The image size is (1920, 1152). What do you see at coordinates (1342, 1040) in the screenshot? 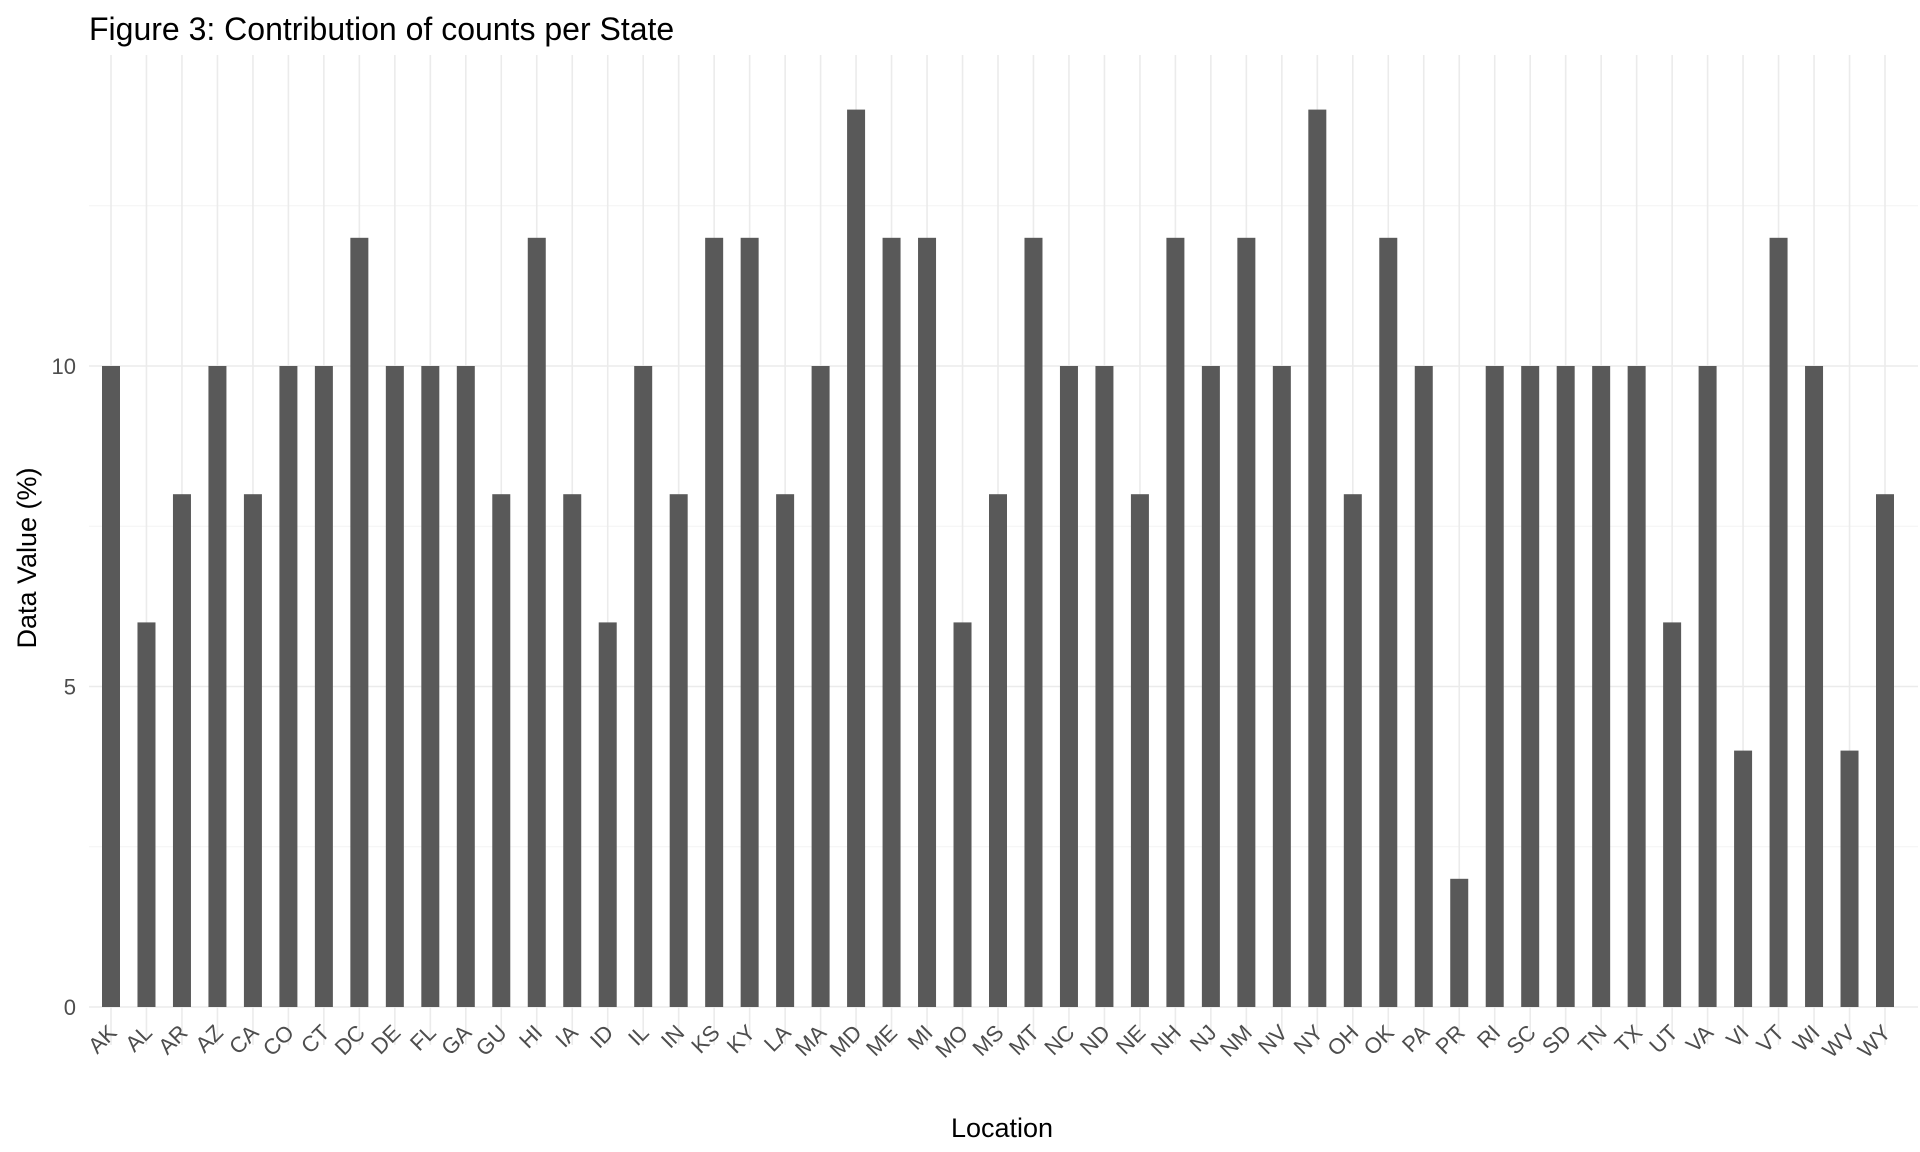
I see `x-tick-label: OH` at bounding box center [1342, 1040].